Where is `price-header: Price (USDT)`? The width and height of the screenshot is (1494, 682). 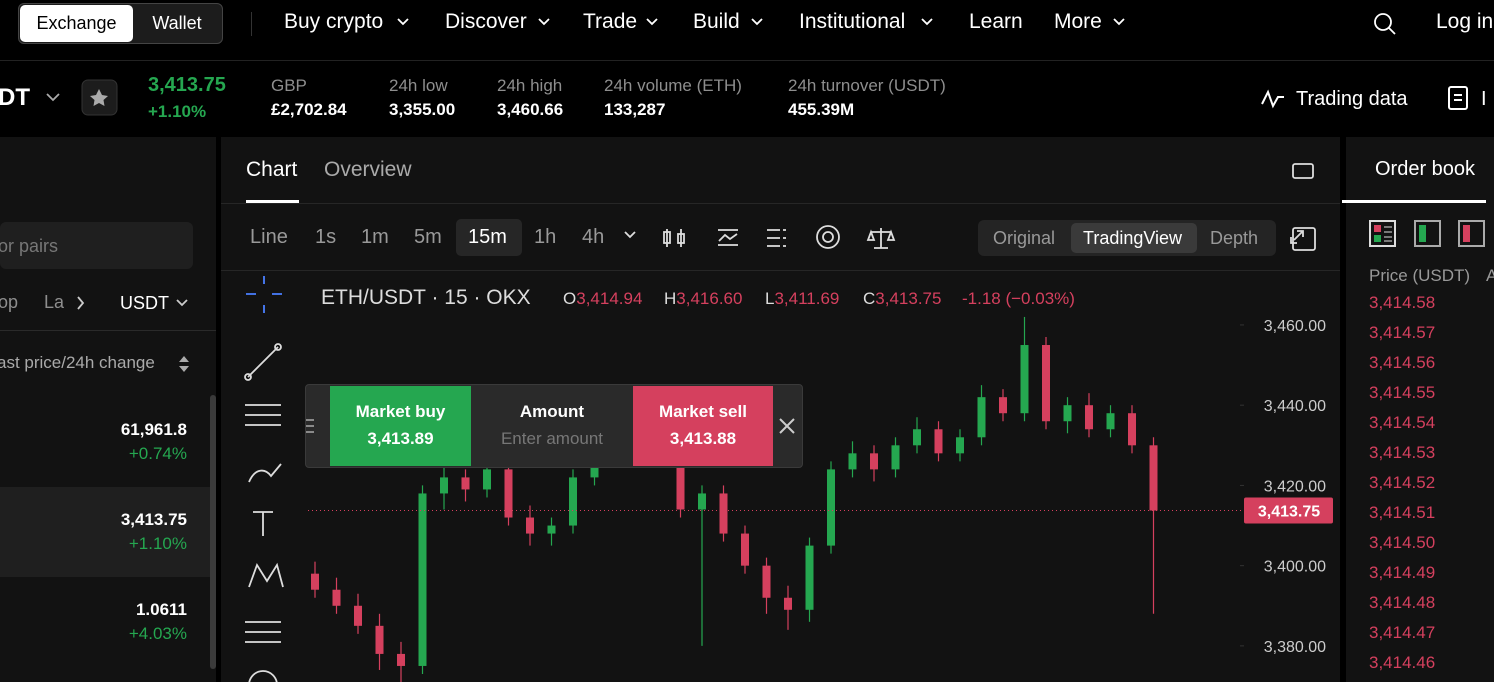 price-header: Price (USDT) is located at coordinates (1420, 275).